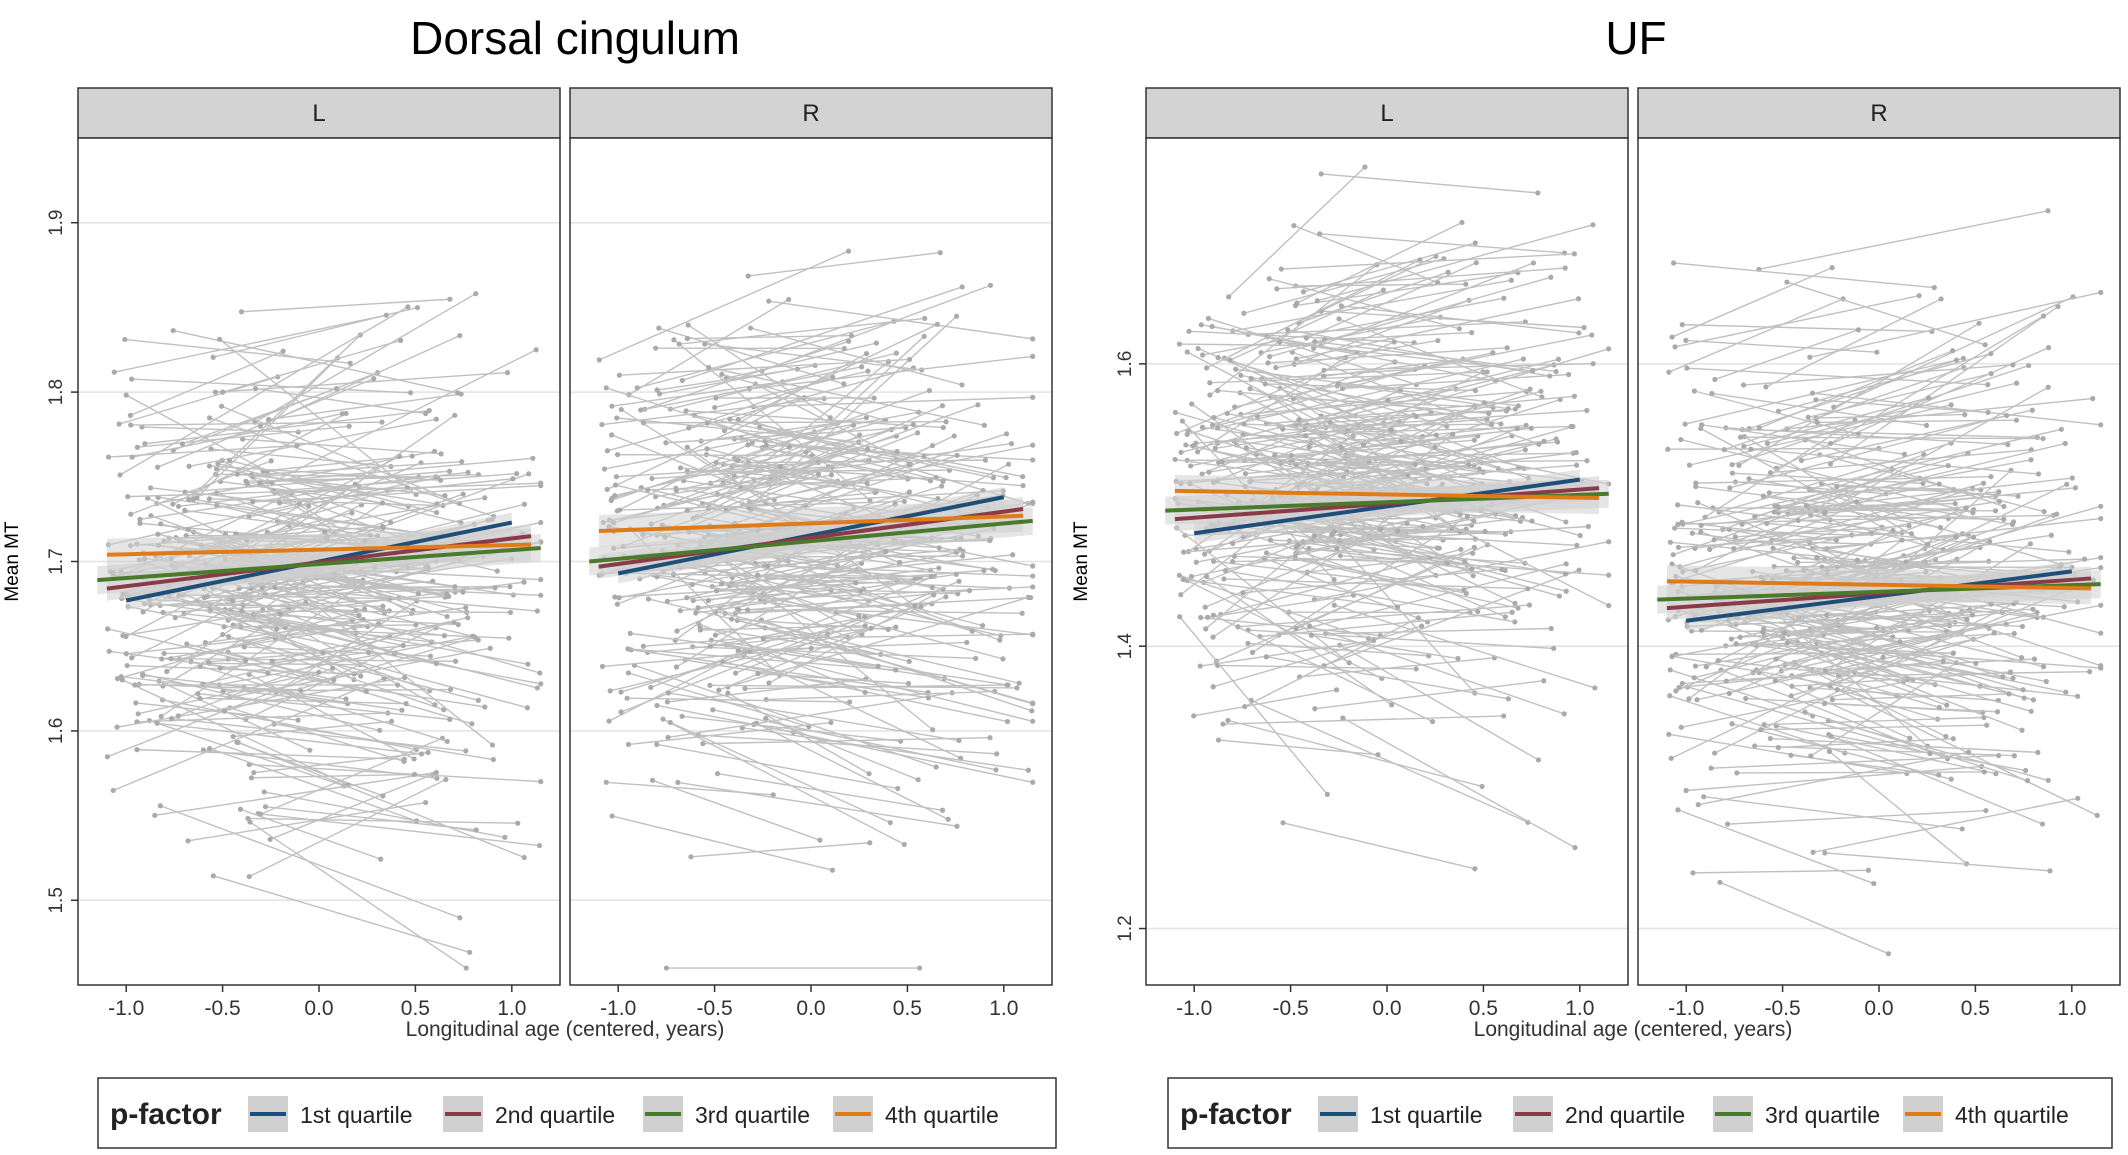  Describe the element at coordinates (56, 731) in the screenshot. I see `y-tick-label: 1.6` at that location.